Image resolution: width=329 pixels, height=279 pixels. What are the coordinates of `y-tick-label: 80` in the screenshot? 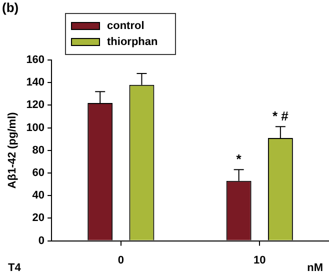 It's located at (38, 150).